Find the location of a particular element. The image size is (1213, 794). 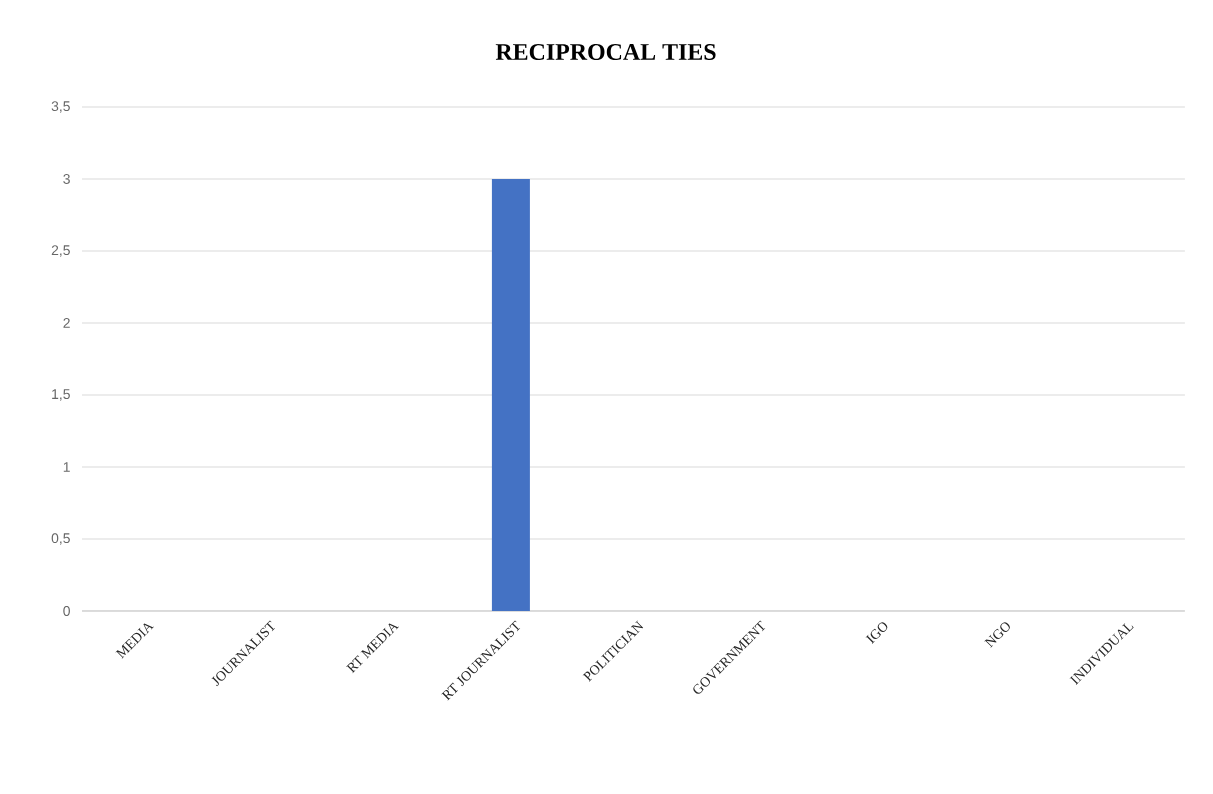

y-tick-label: 3 is located at coordinates (66, 179).